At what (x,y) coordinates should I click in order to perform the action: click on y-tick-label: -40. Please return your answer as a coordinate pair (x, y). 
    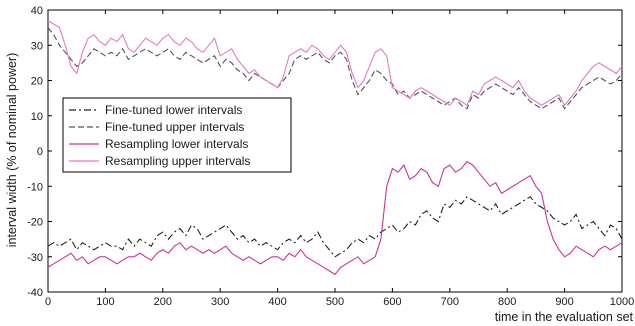
    Looking at the image, I should click on (35, 293).